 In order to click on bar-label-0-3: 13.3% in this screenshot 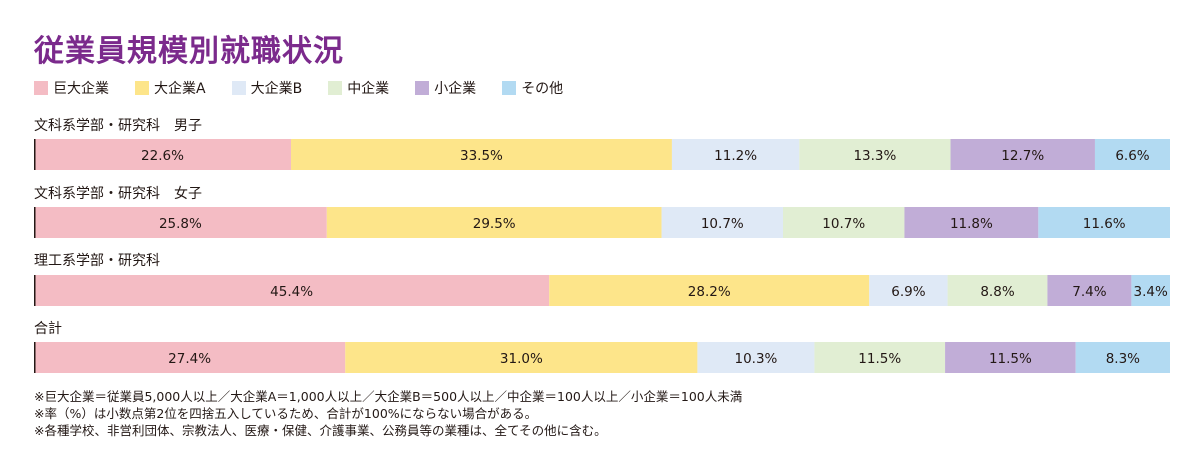, I will do `click(874, 156)`.